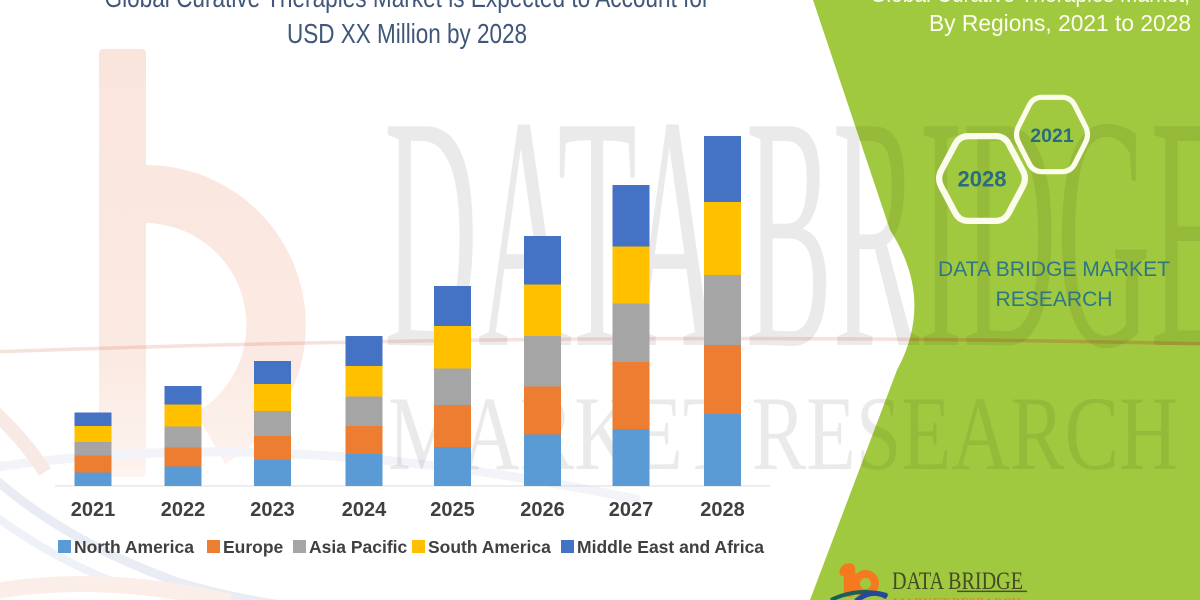 The height and width of the screenshot is (600, 1200). Describe the element at coordinates (358, 547) in the screenshot. I see `svg-text: Asia Pacific` at that location.